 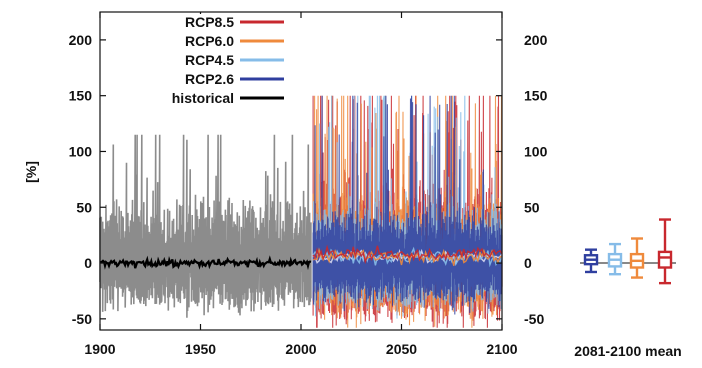 What do you see at coordinates (205, 263) in the screenshot?
I see `series-historical-mean` at bounding box center [205, 263].